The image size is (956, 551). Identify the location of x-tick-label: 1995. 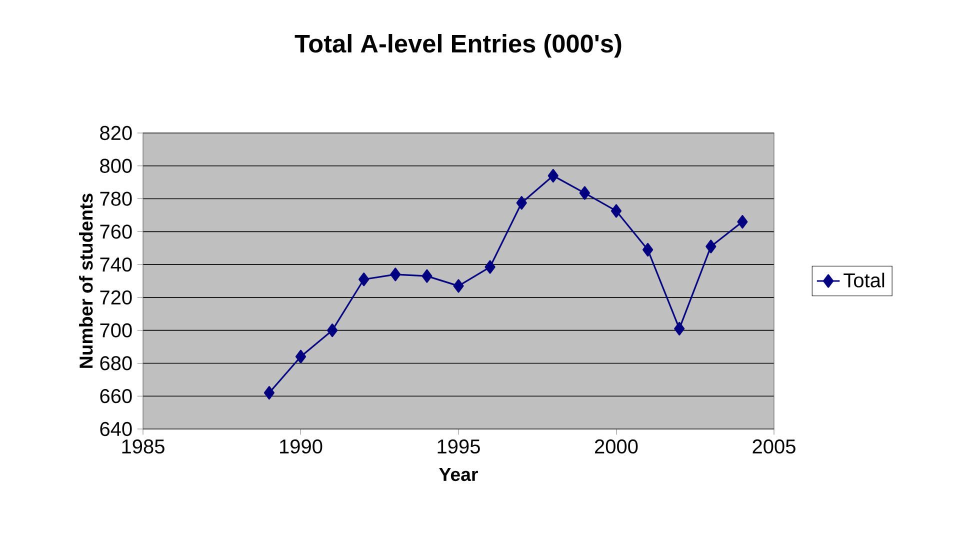
(459, 446).